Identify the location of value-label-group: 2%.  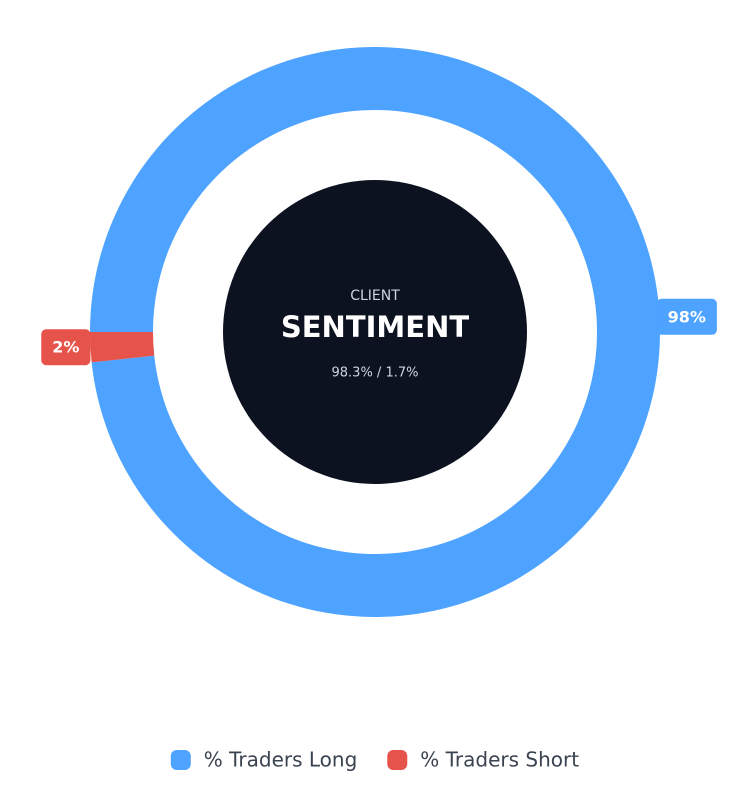
(66, 347).